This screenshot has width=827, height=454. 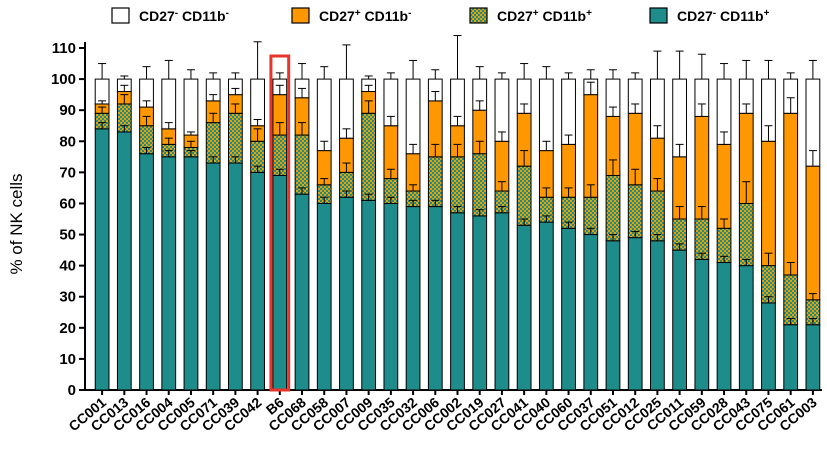 I want to click on y-tick-label: 50, so click(x=67, y=235).